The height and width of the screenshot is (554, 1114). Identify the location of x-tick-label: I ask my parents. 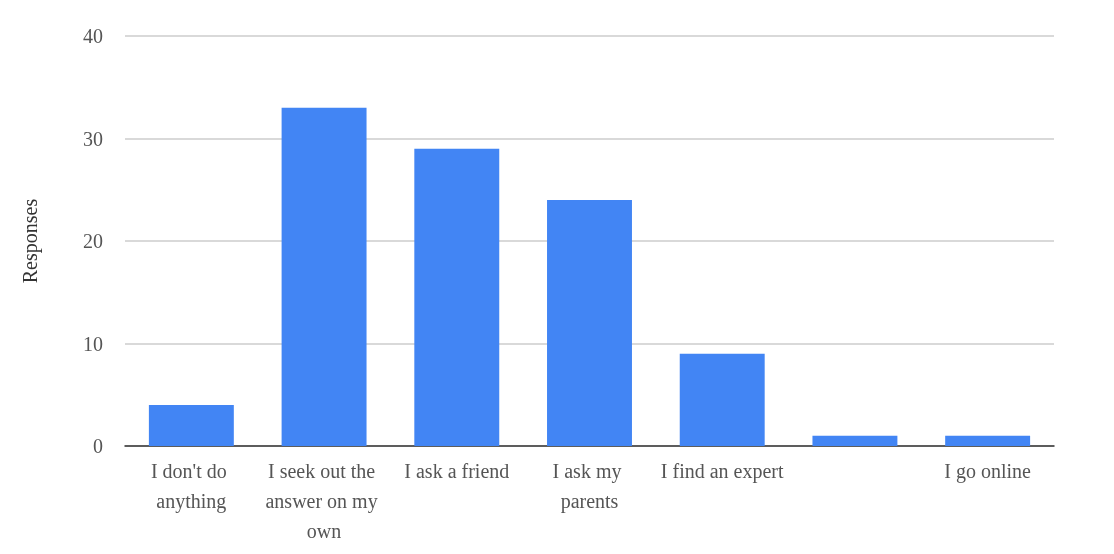
(589, 486).